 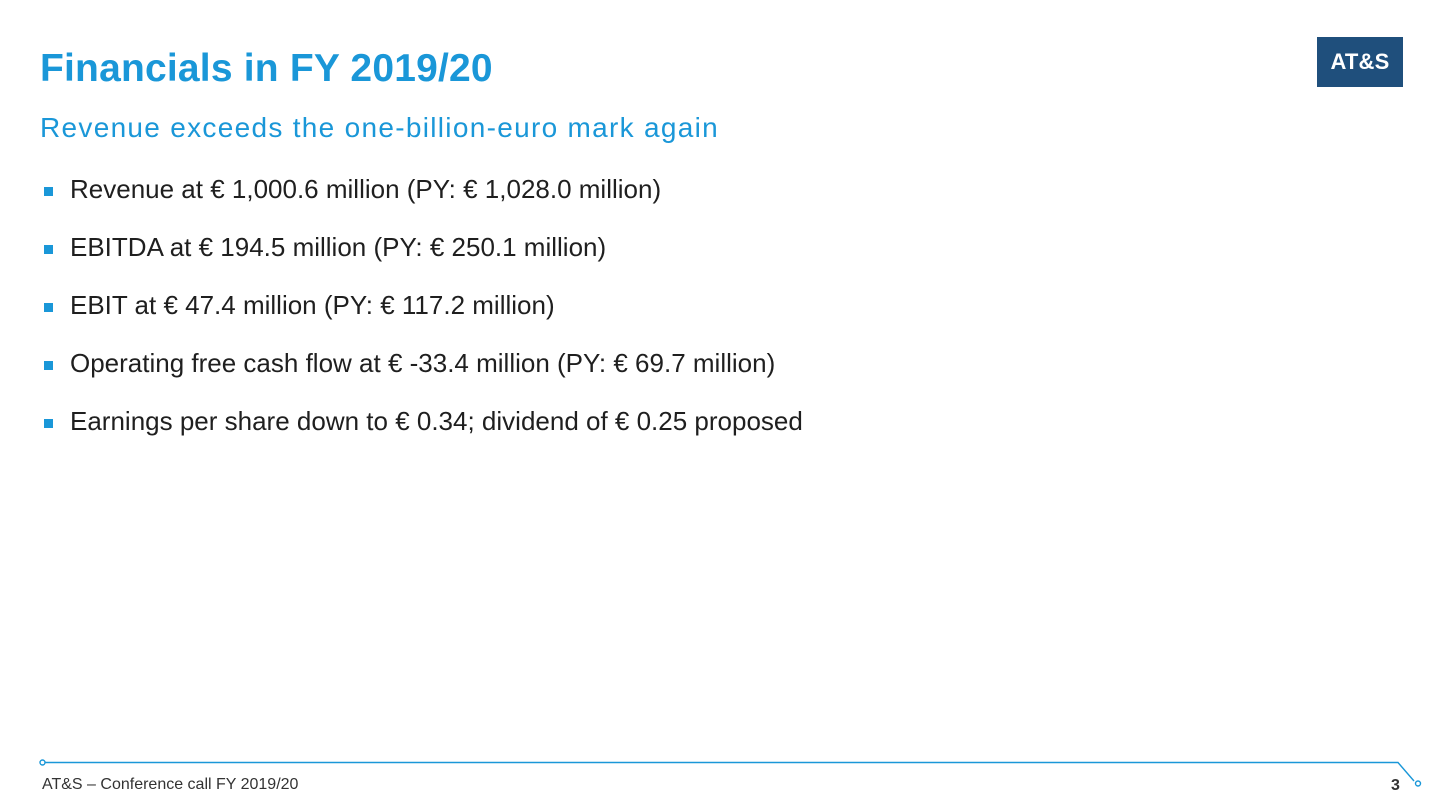 I want to click on circuit-trace, so click(x=730, y=771).